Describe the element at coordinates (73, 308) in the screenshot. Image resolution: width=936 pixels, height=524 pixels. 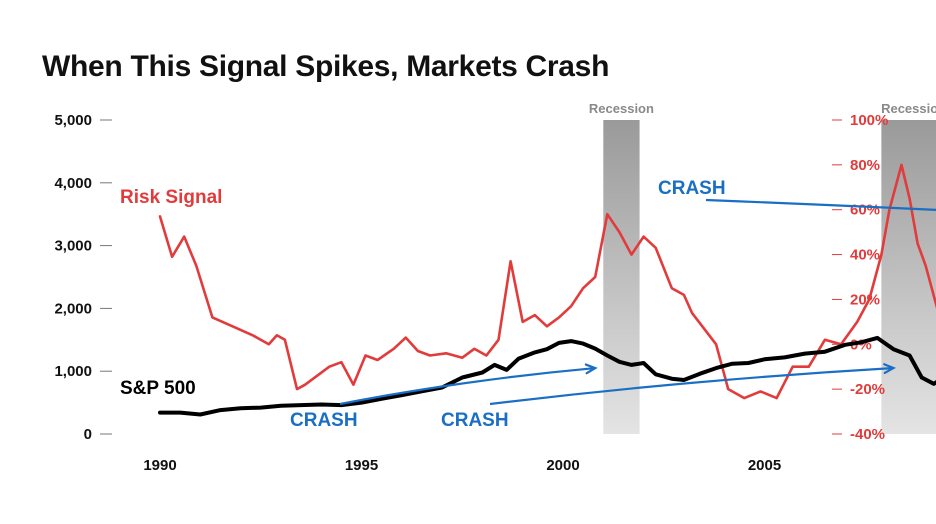
I see `left-axis-tick-label: 2,000` at that location.